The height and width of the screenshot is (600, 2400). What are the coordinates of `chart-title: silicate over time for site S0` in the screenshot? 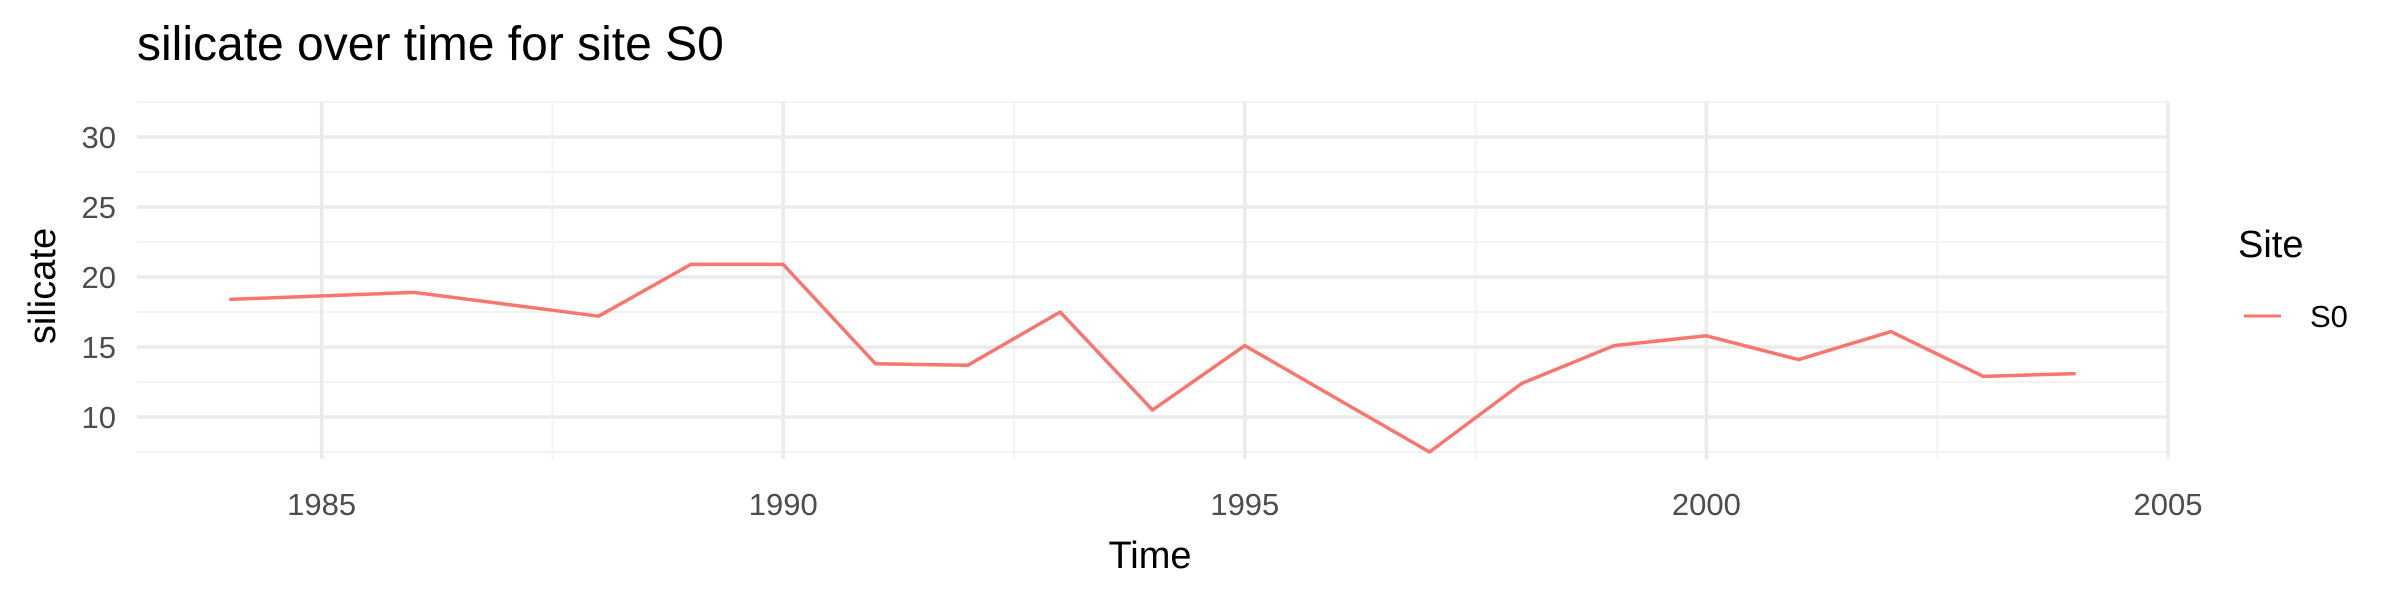 It's located at (430, 44).